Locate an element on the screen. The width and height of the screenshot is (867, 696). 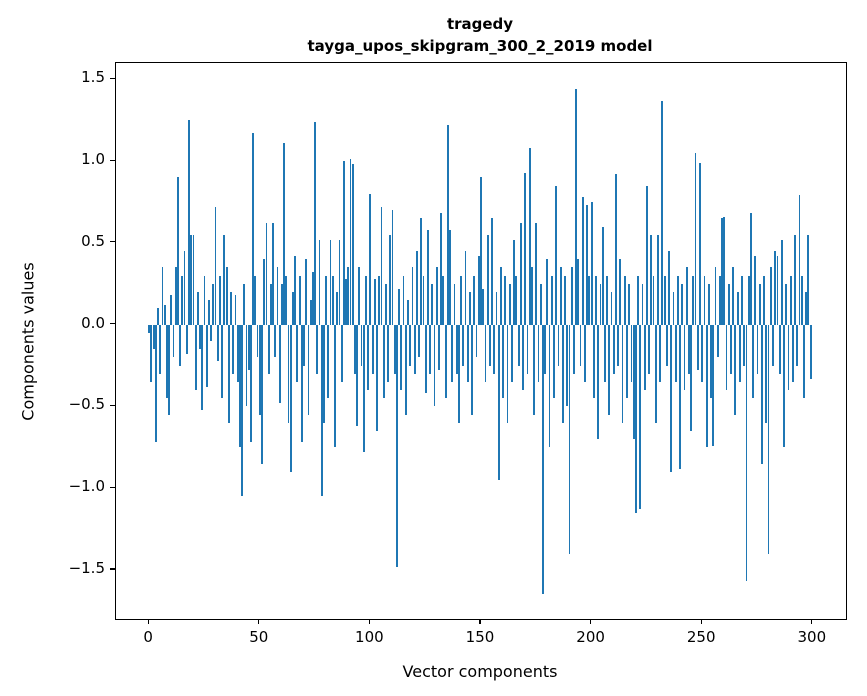
x-tick-label: 250 is located at coordinates (701, 637).